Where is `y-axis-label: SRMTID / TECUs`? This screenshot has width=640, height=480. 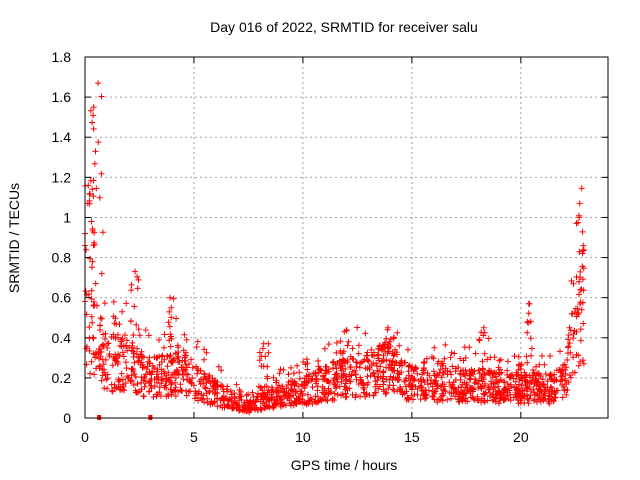
y-axis-label: SRMTID / TECUs is located at coordinates (14, 238).